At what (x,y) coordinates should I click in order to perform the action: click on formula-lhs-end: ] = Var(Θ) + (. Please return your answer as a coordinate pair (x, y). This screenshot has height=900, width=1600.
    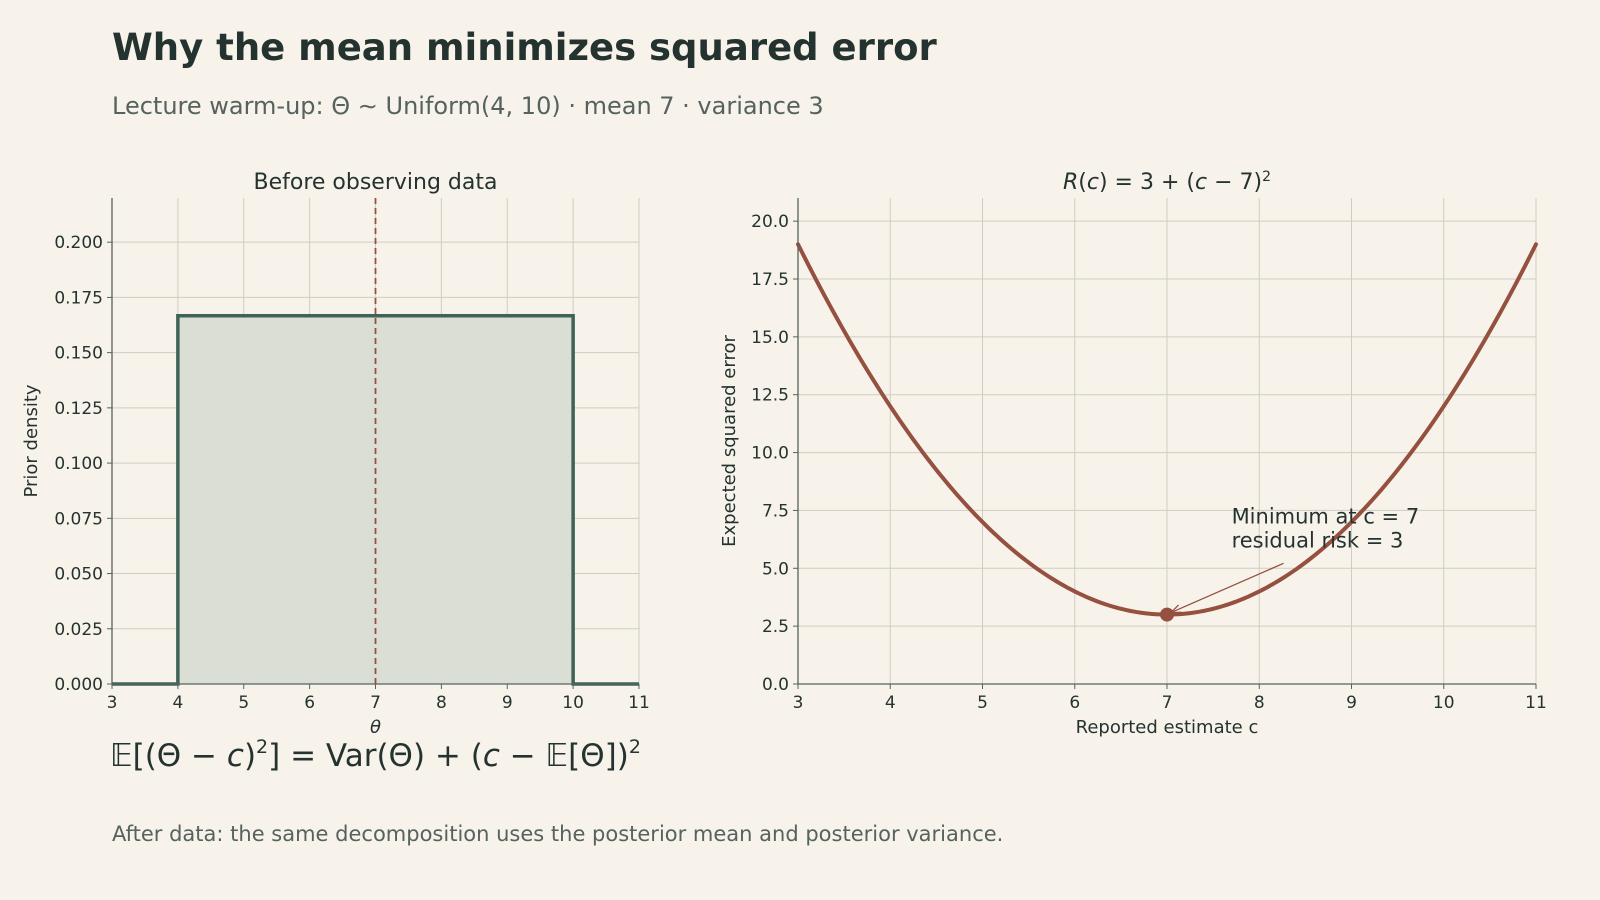
    Looking at the image, I should click on (375, 756).